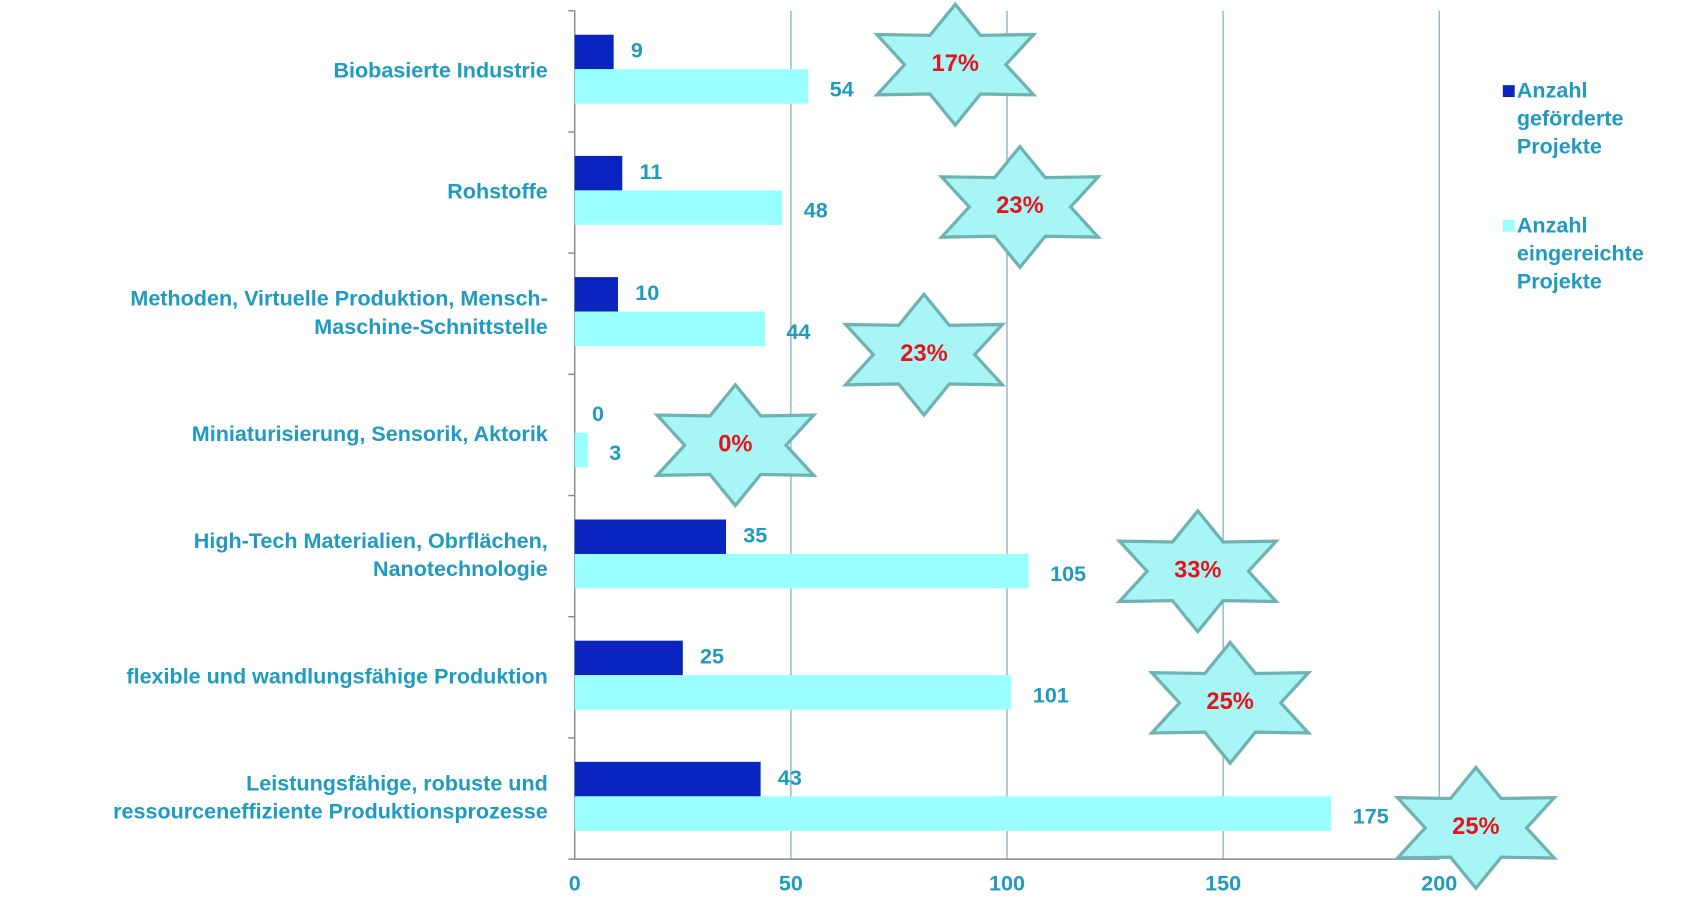 The height and width of the screenshot is (899, 1682). What do you see at coordinates (1051, 694) in the screenshot?
I see `data-label: 101` at bounding box center [1051, 694].